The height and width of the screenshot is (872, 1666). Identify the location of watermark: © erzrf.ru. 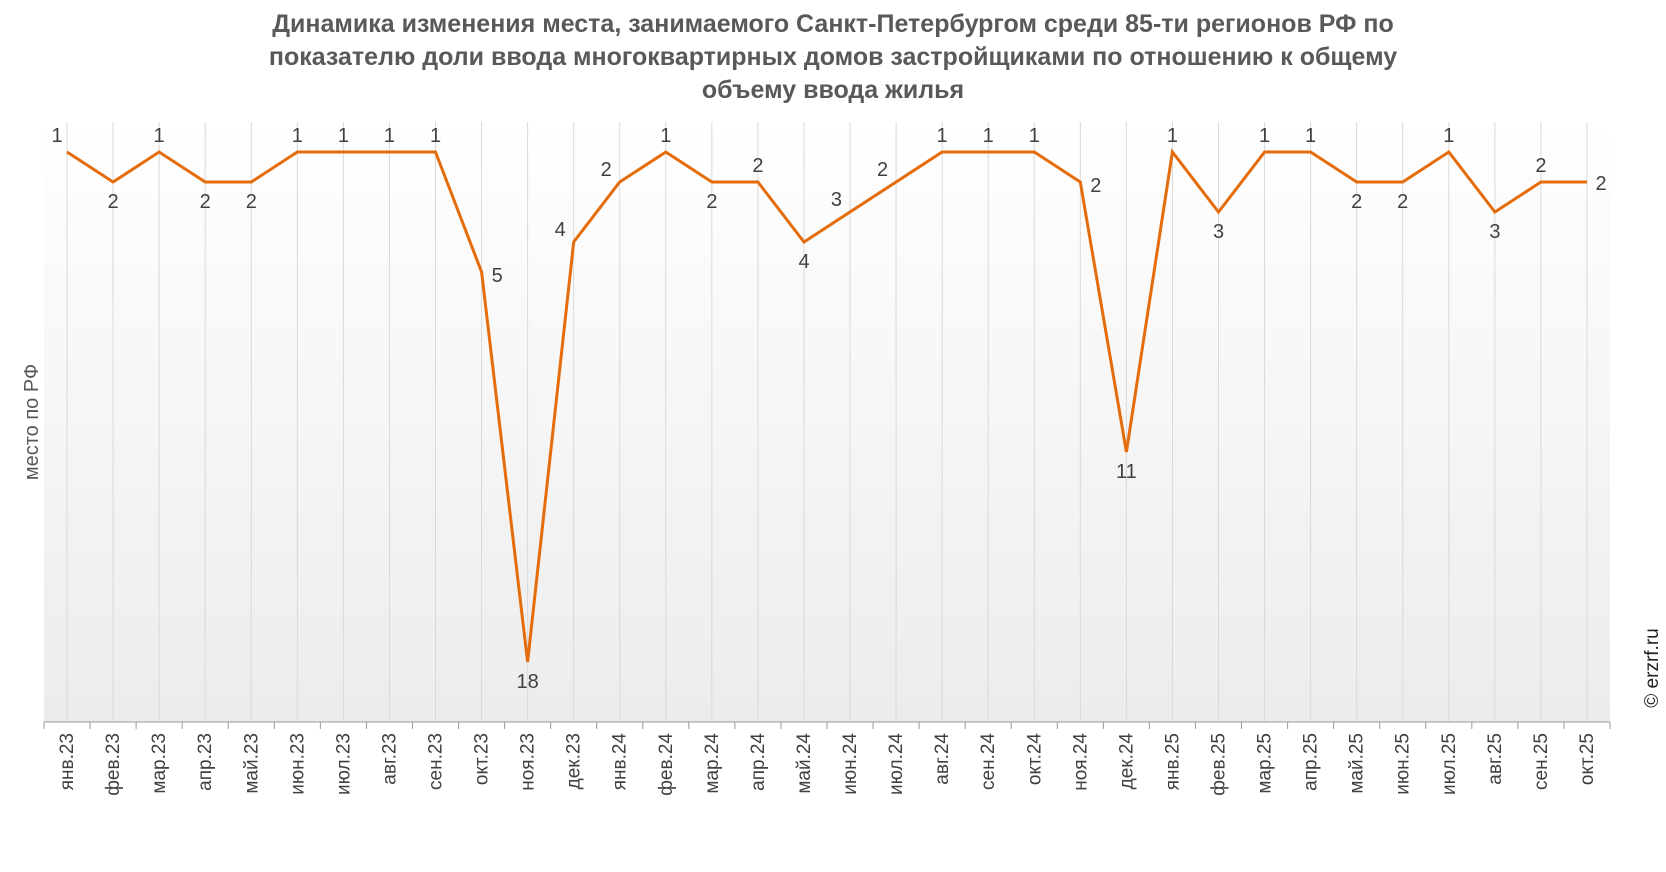
(1652, 667).